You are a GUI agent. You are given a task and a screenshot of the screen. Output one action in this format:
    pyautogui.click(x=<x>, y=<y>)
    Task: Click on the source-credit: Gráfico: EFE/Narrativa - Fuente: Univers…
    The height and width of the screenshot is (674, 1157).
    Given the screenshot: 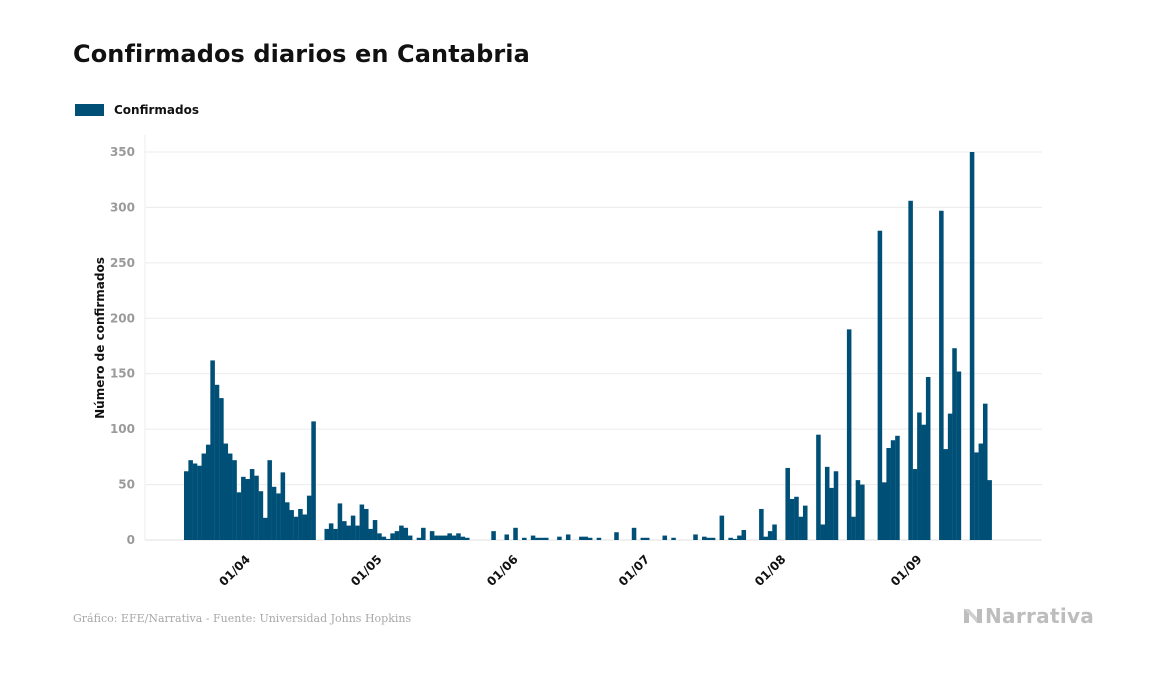 What is the action you would take?
    pyautogui.click(x=242, y=618)
    